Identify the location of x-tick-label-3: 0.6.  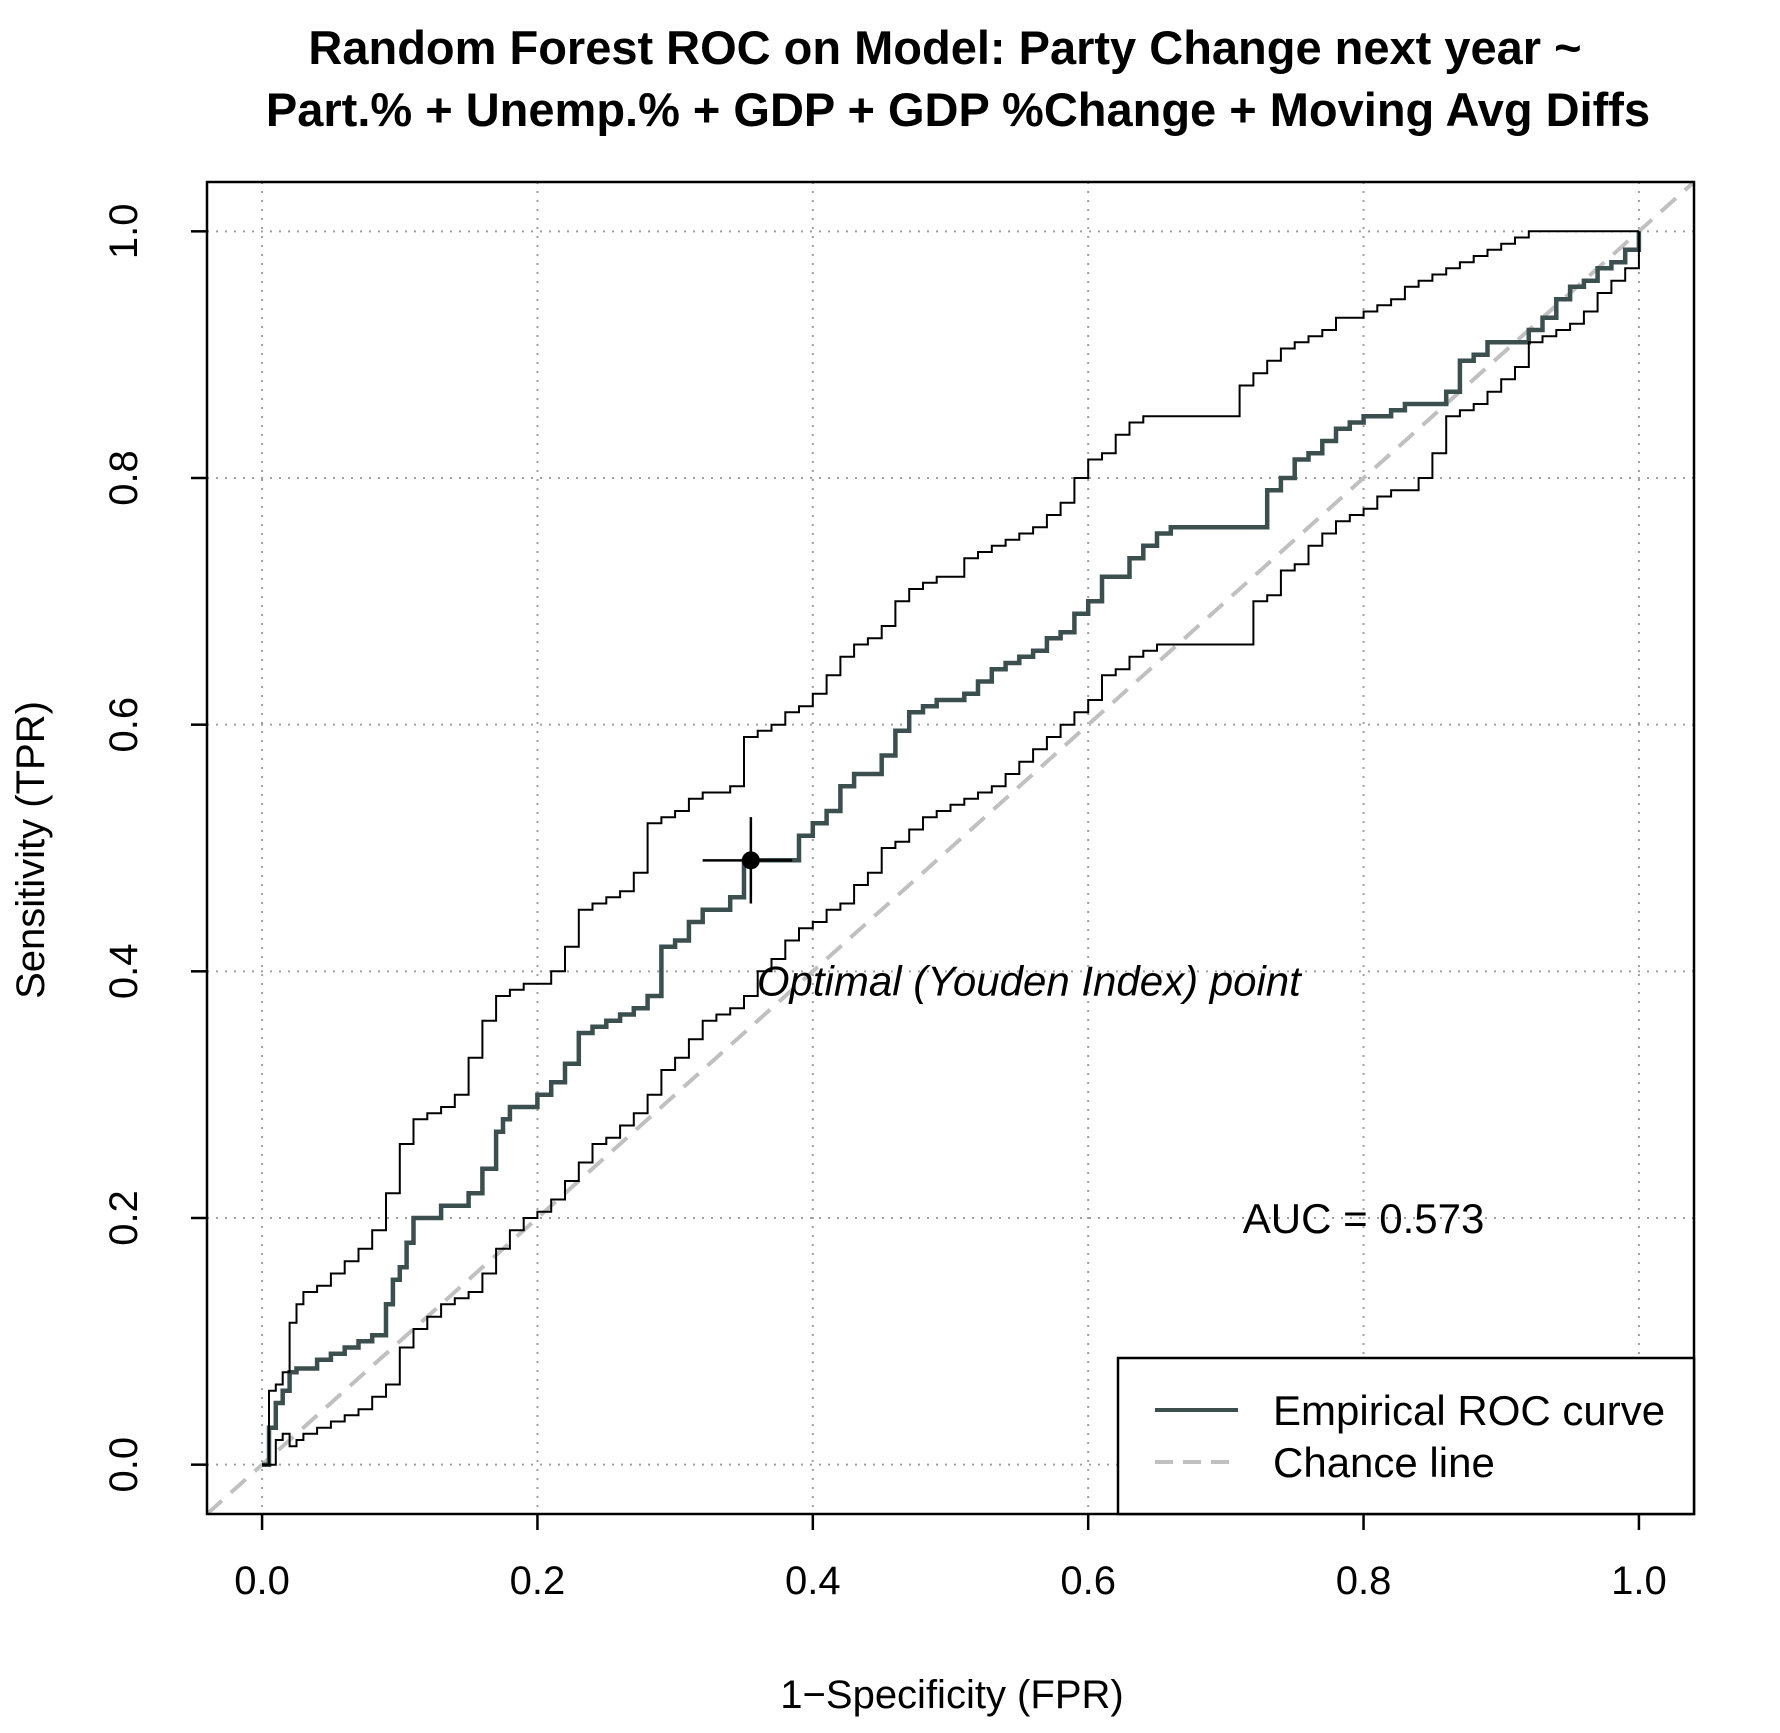
(1088, 1581).